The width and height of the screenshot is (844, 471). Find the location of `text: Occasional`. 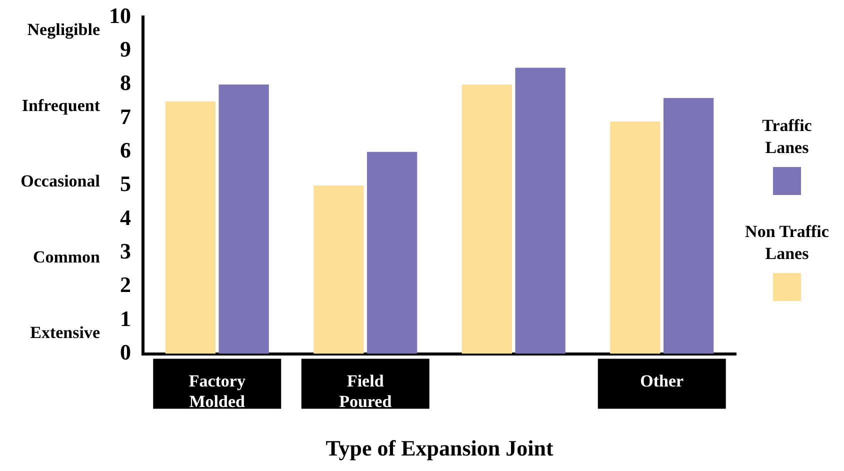

text: Occasional is located at coordinates (60, 181).